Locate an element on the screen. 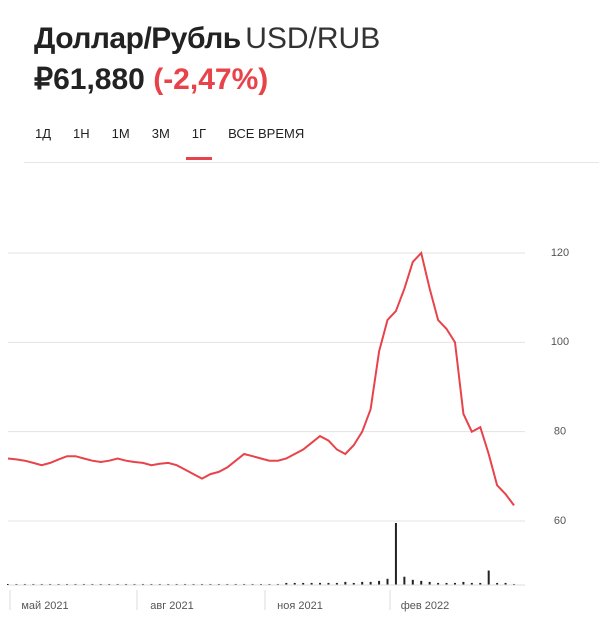 The width and height of the screenshot is (606, 639). tab: 1Д is located at coordinates (43, 133).